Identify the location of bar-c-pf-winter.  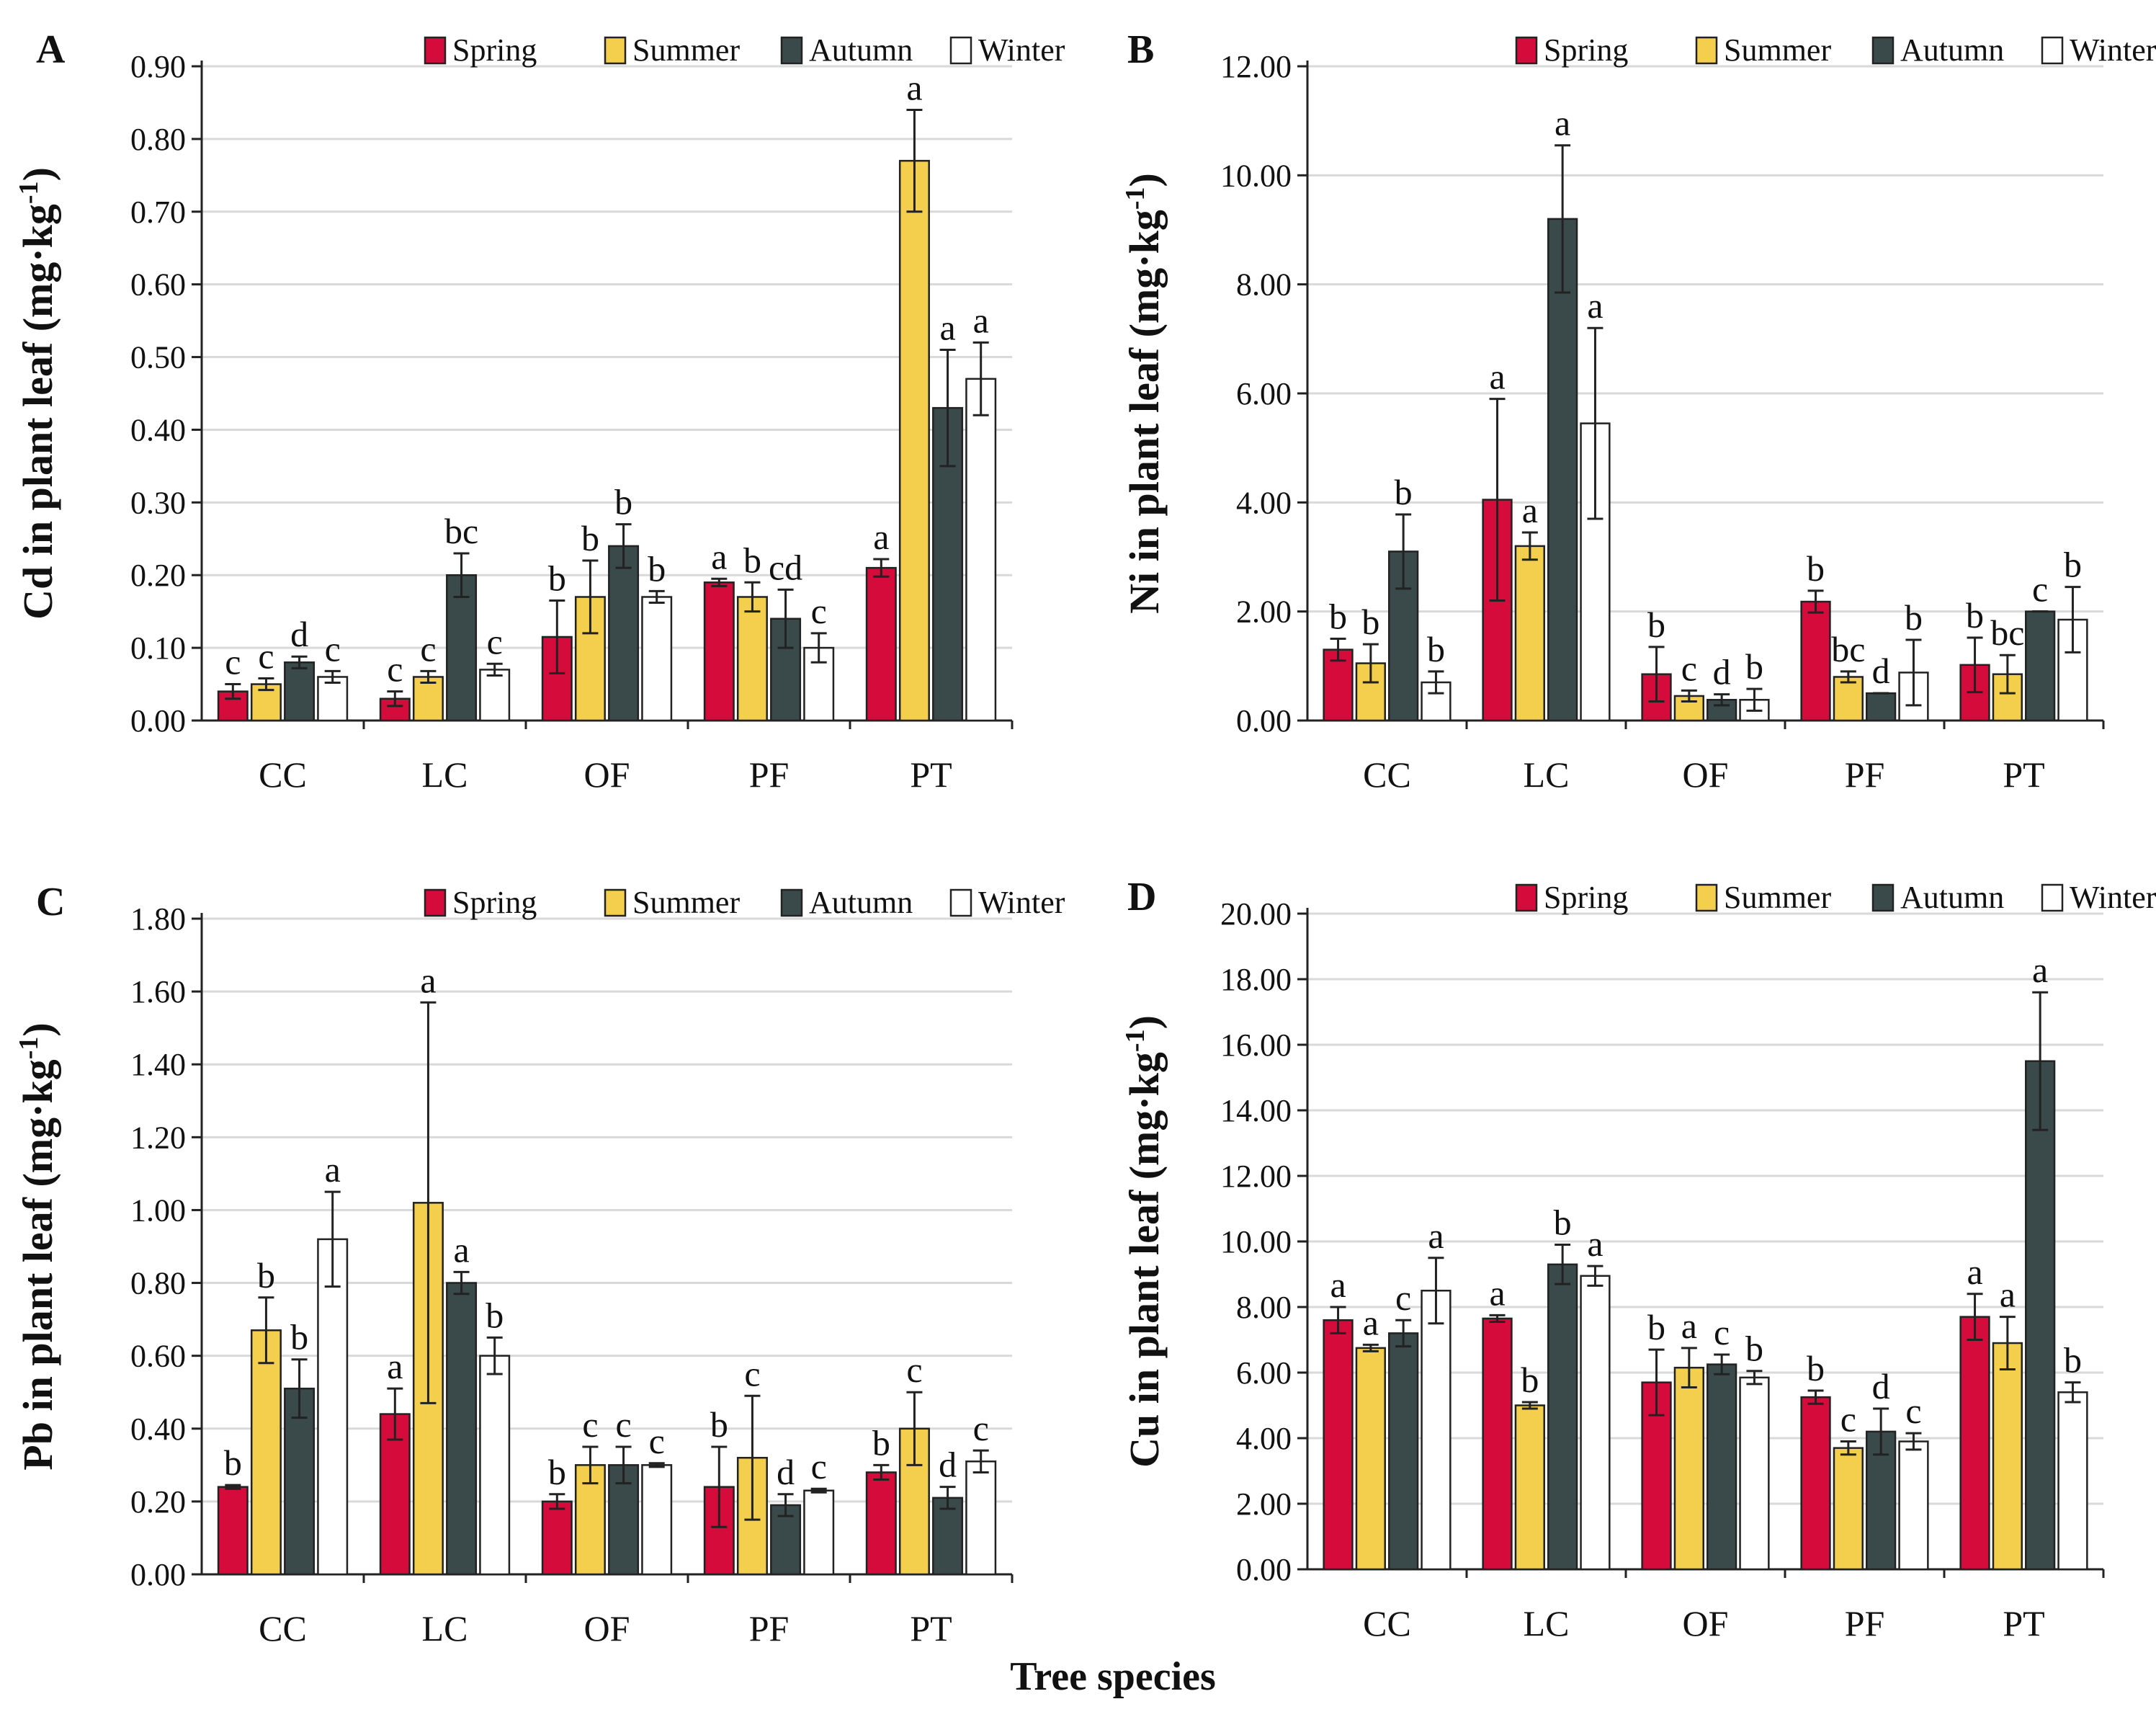
(819, 1532).